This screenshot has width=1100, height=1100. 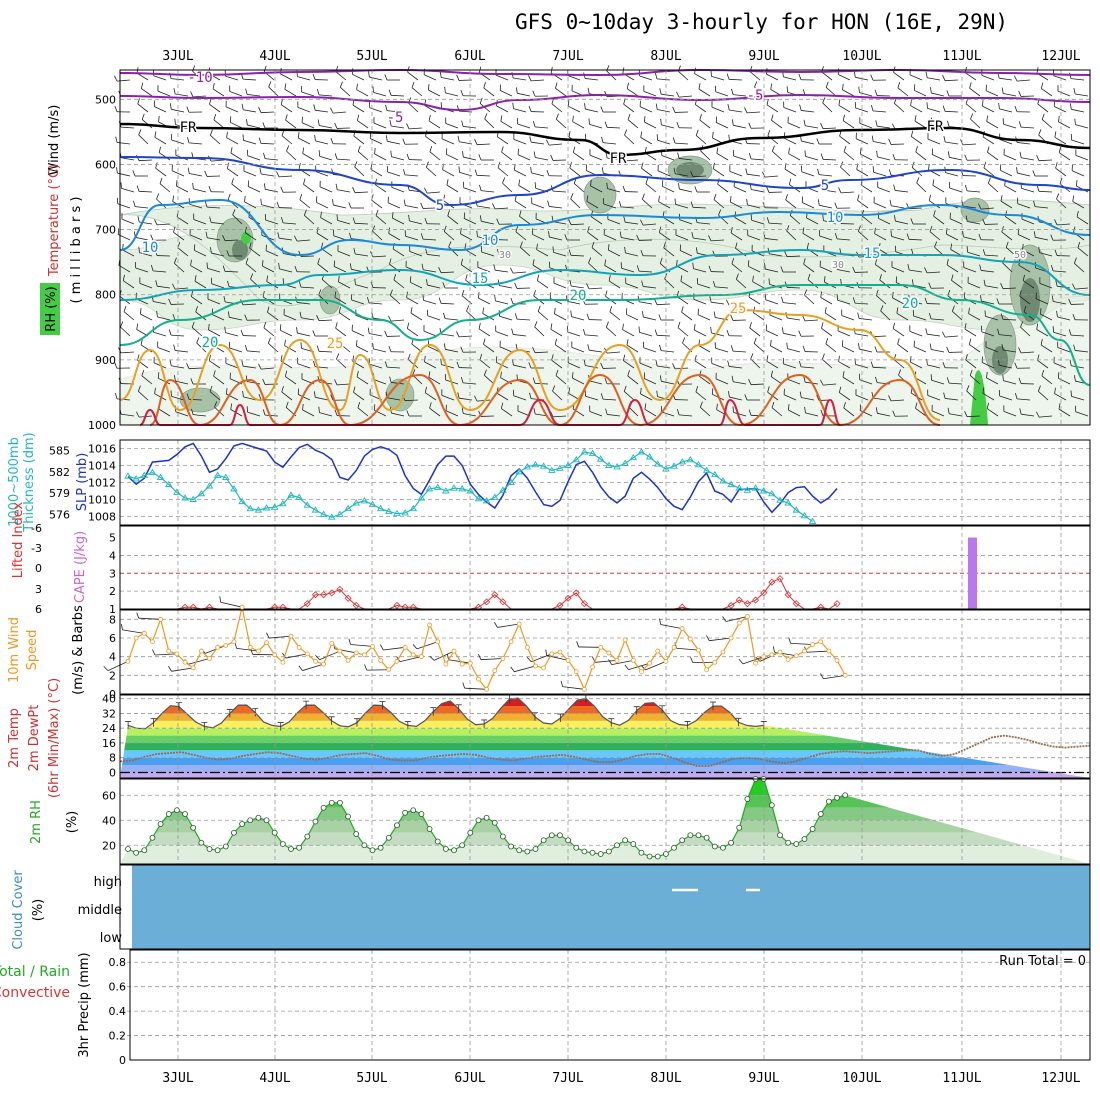 What do you see at coordinates (605, 907) in the screenshot?
I see `panel-frame` at bounding box center [605, 907].